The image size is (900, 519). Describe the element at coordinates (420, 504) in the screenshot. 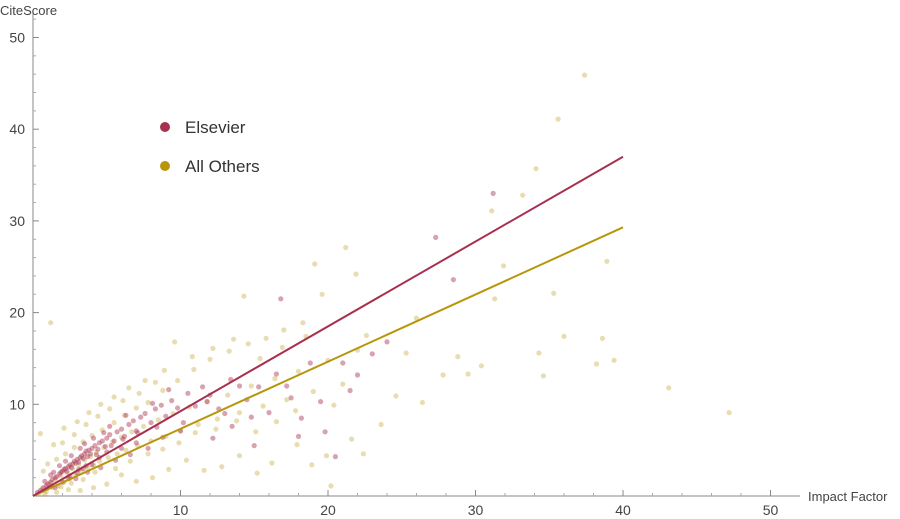

I see `x-axis-ticks: 10 20 30 40 50` at that location.